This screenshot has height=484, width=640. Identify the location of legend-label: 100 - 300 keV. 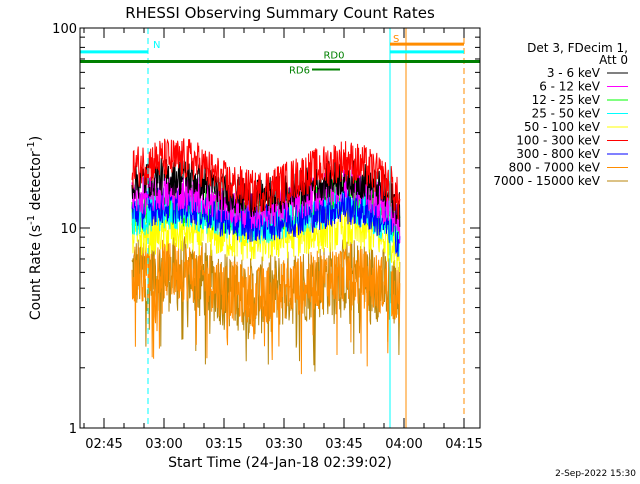
(558, 141).